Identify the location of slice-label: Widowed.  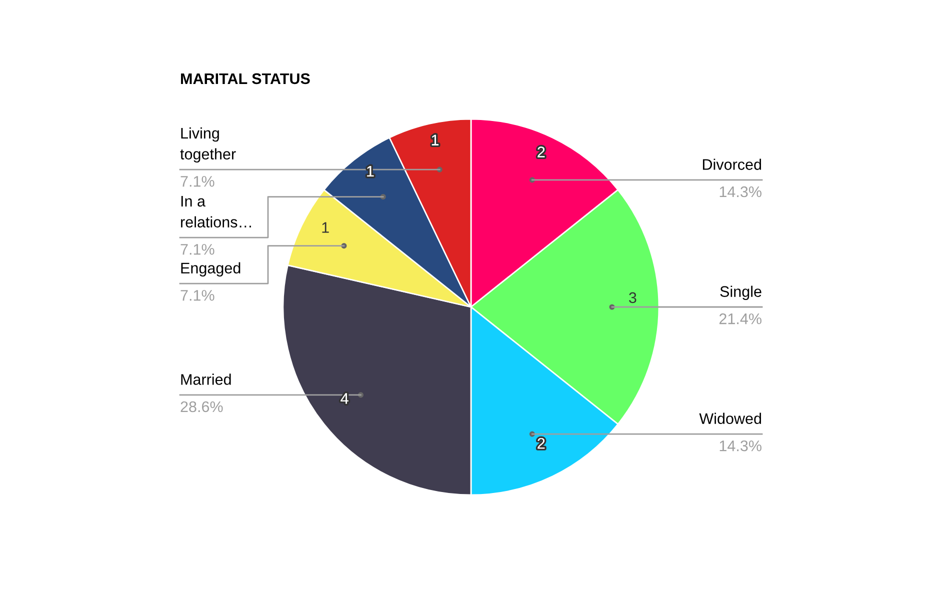
(730, 418).